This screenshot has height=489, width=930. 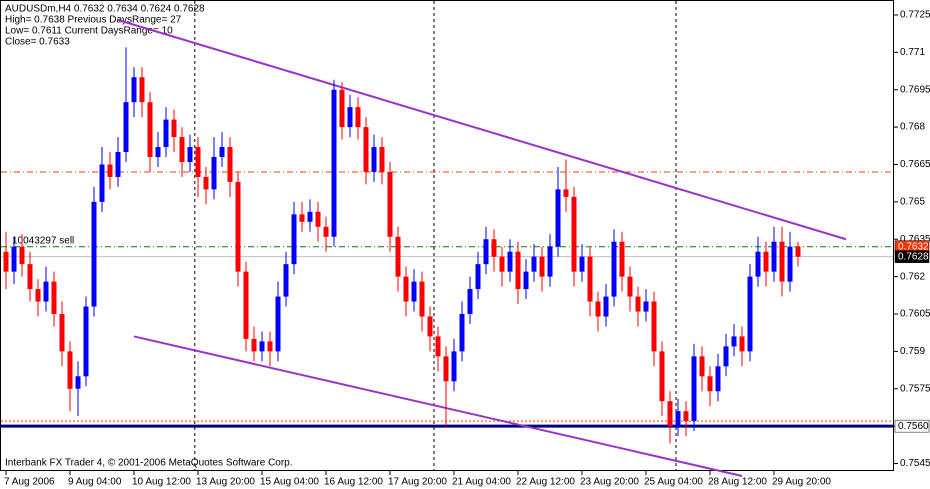 I want to click on price-tag-label: 0.7632, so click(x=913, y=246).